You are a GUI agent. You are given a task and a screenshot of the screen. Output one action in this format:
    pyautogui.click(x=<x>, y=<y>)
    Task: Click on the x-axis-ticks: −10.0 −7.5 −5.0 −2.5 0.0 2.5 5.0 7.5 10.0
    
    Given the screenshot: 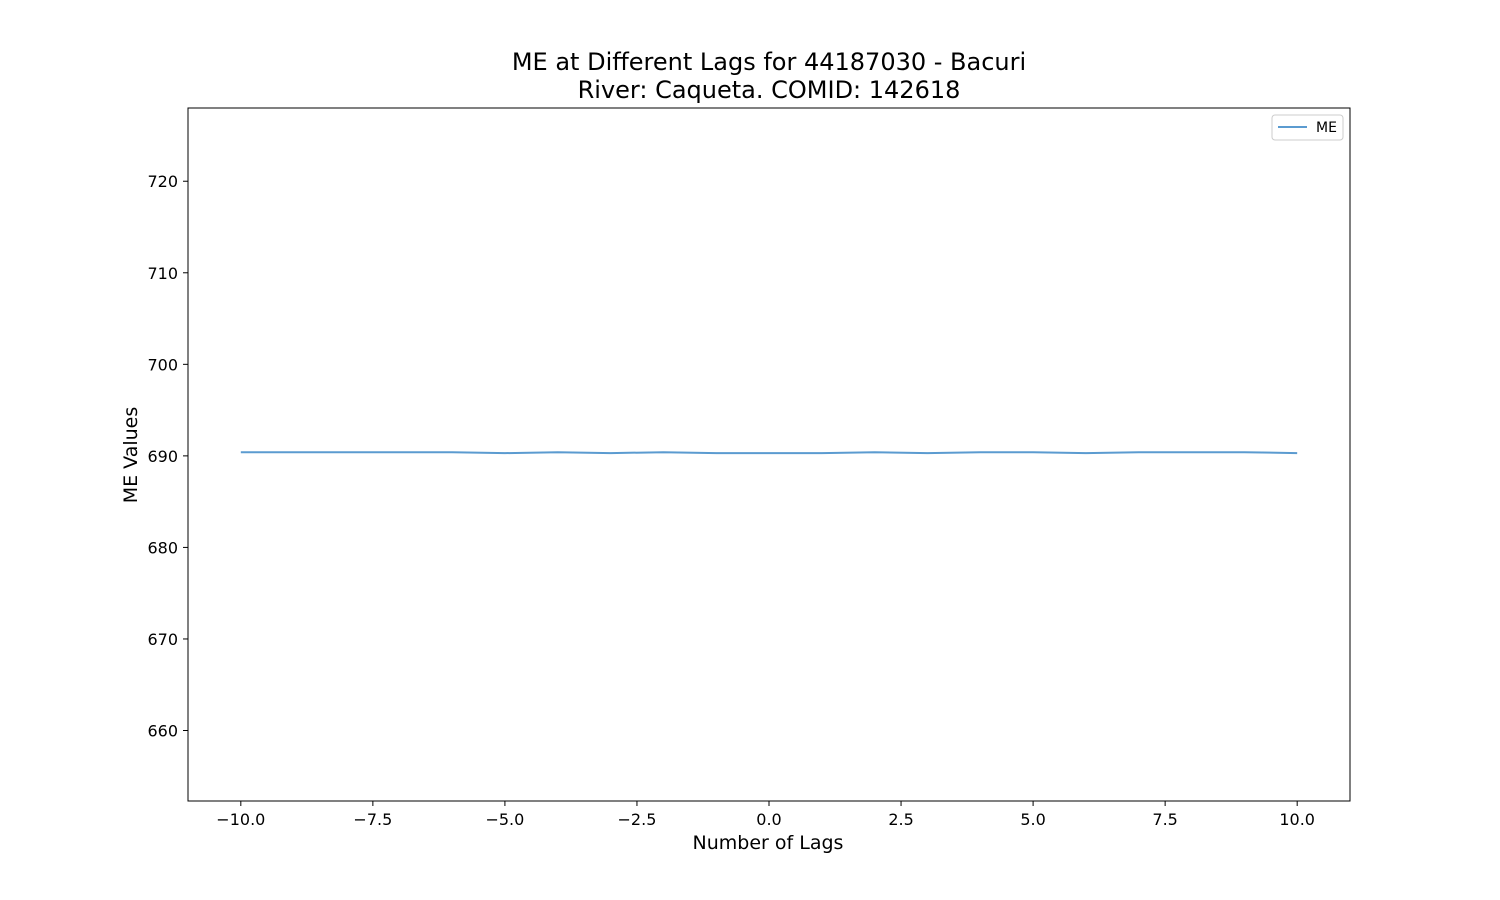 What is the action you would take?
    pyautogui.click(x=765, y=815)
    